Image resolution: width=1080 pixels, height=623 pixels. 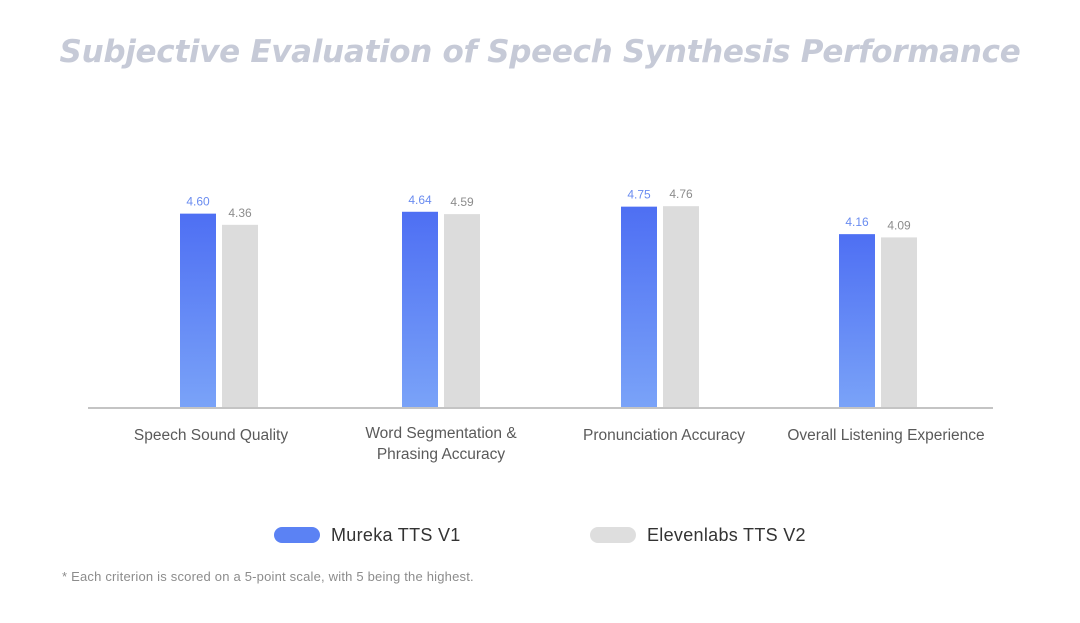 I want to click on category-label-3: Overall Listening Experience, so click(x=885, y=435).